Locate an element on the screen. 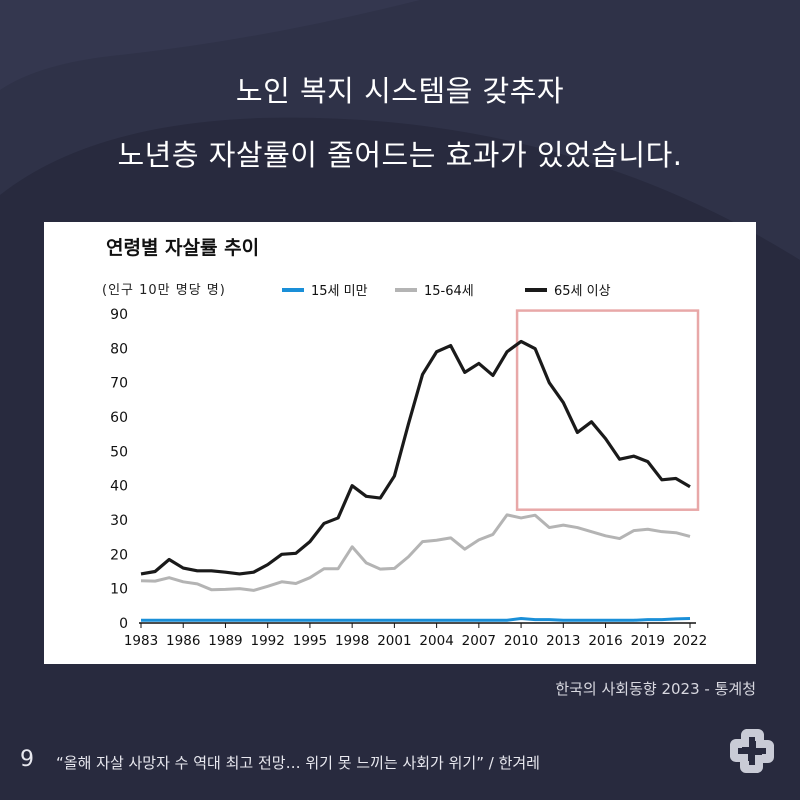  y-tick-label: 30 is located at coordinates (119, 521).